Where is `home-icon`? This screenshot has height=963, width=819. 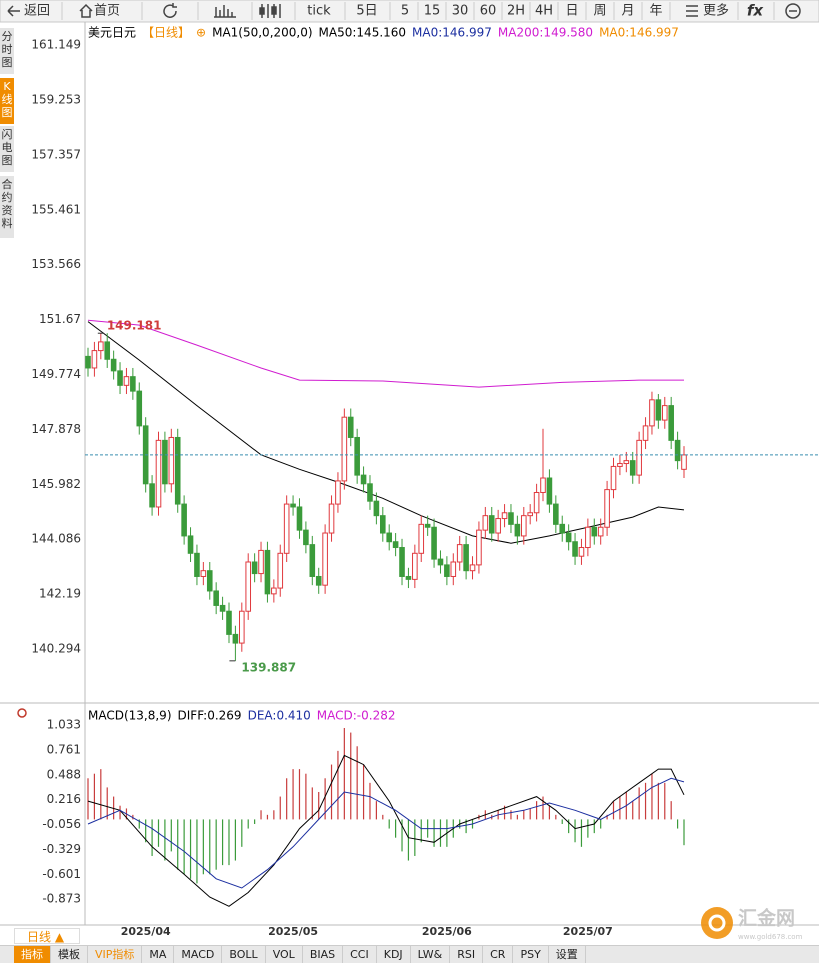
home-icon is located at coordinates (86, 10).